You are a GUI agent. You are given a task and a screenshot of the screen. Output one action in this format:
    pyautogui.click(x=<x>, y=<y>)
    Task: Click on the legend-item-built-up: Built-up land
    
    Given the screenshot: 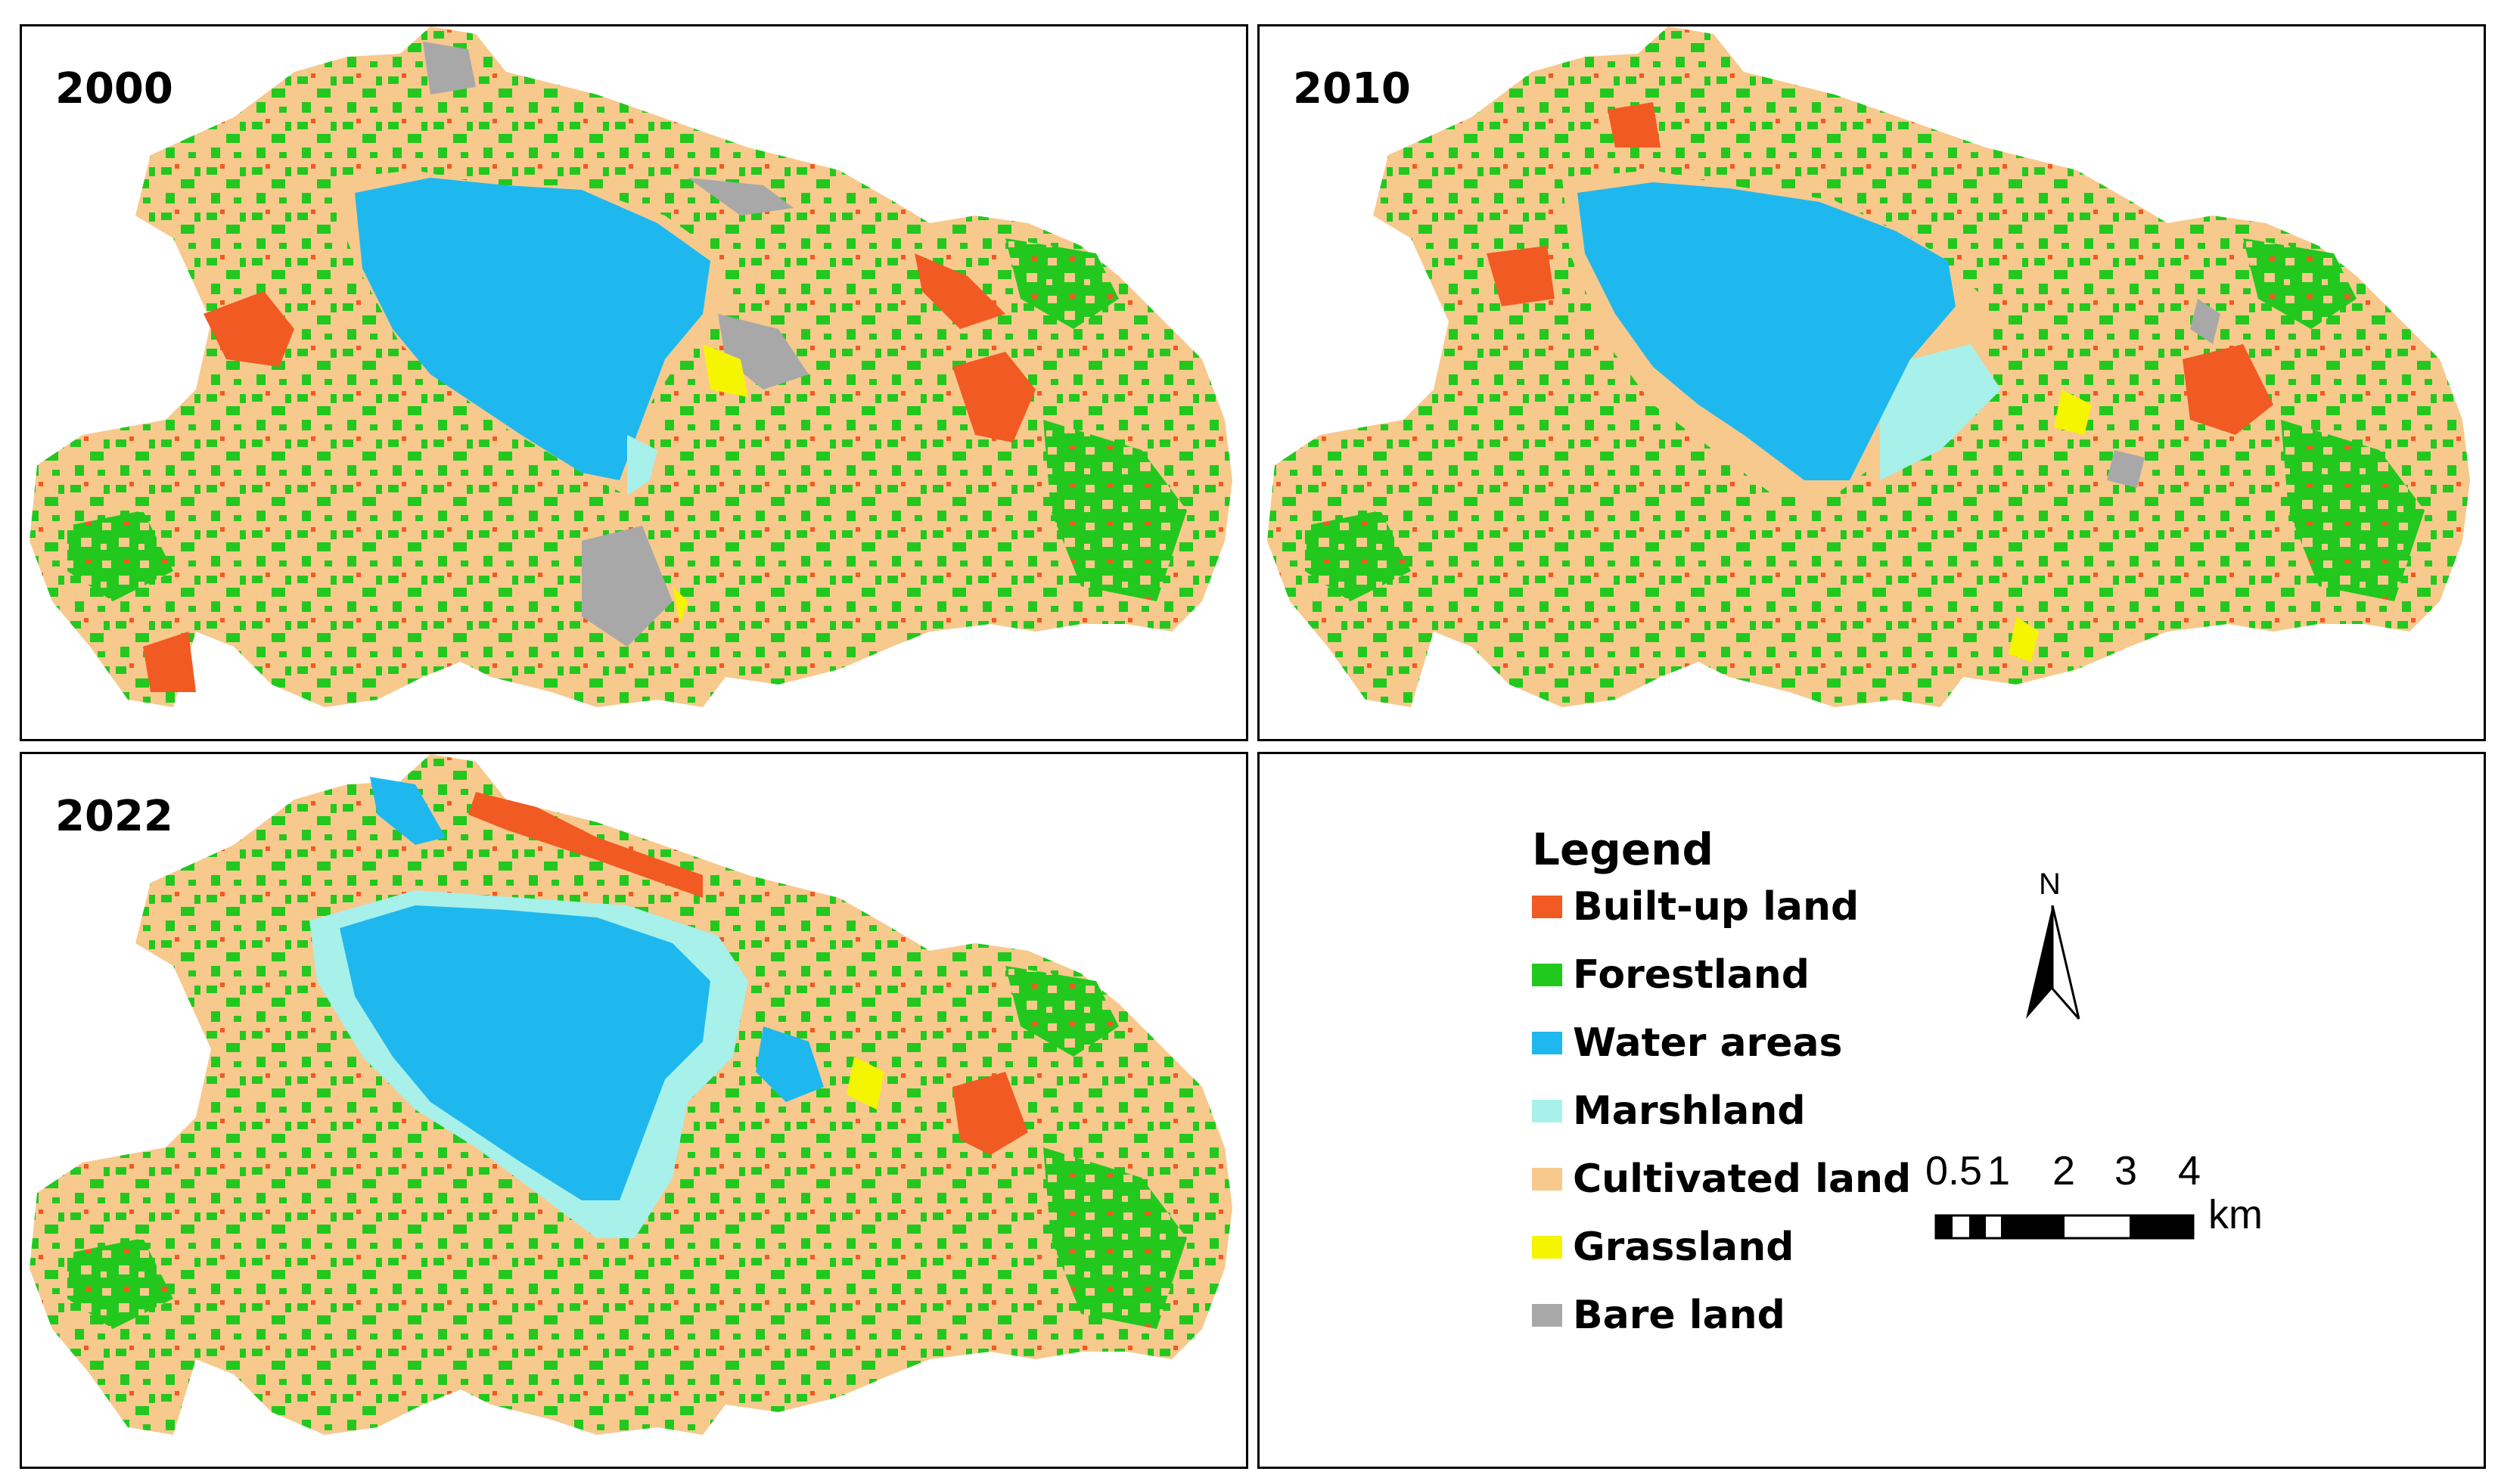 What is the action you would take?
    pyautogui.click(x=1695, y=907)
    